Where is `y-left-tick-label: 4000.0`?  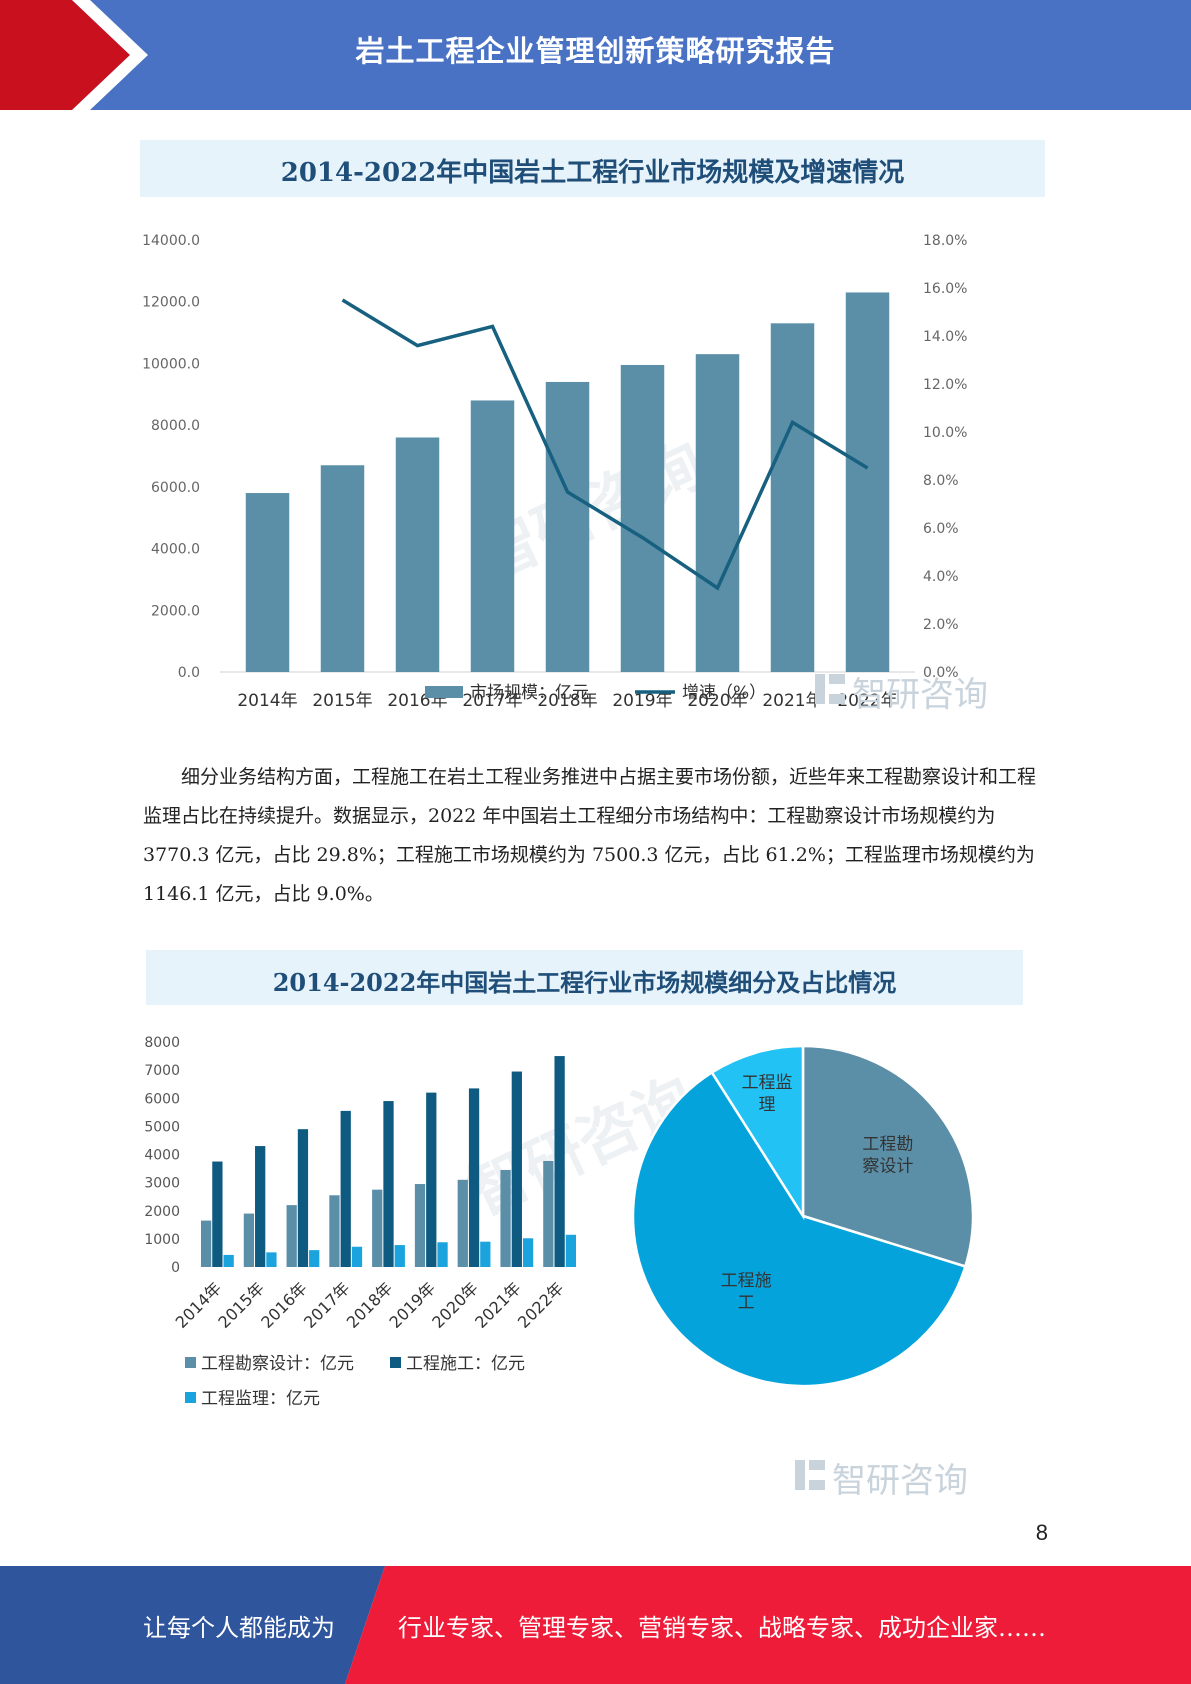 y-left-tick-label: 4000.0 is located at coordinates (175, 550).